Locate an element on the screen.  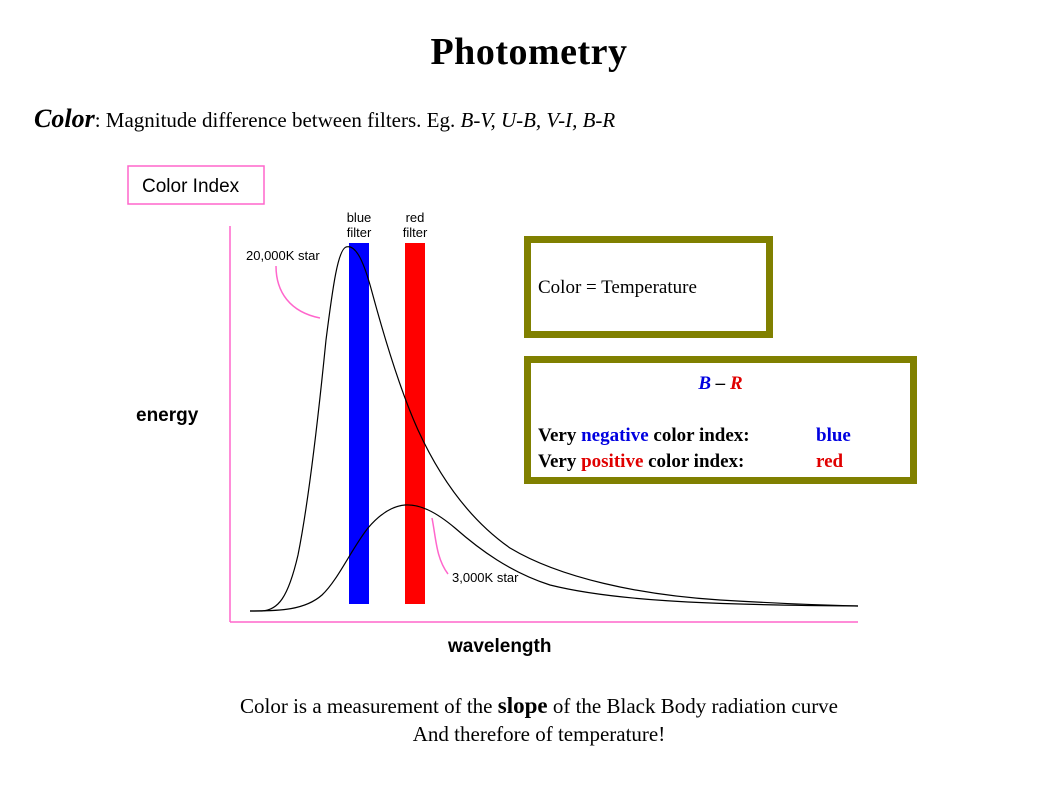
negative-row-post: color index: is located at coordinates (699, 435).